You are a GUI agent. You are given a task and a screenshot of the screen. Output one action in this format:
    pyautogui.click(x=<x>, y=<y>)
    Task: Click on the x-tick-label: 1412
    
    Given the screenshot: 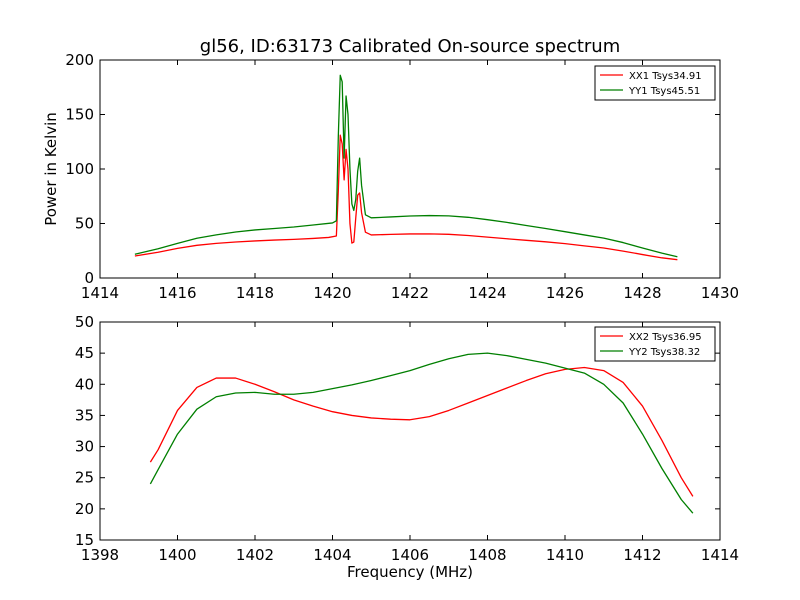 What is the action you would take?
    pyautogui.click(x=642, y=555)
    